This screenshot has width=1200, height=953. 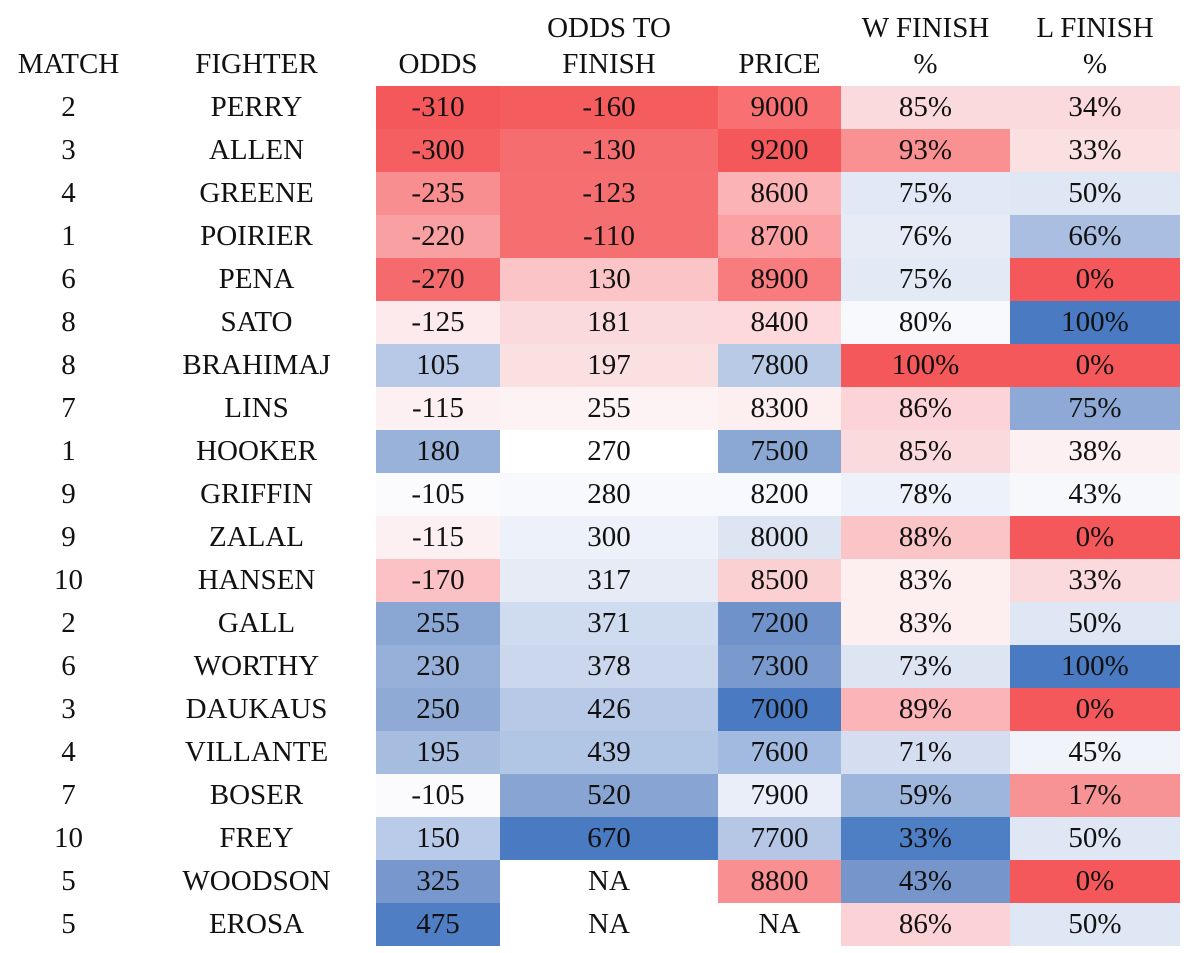 I want to click on table-row: 7 BOSER -105 520 7900 59% 17%, so click(x=600, y=795).